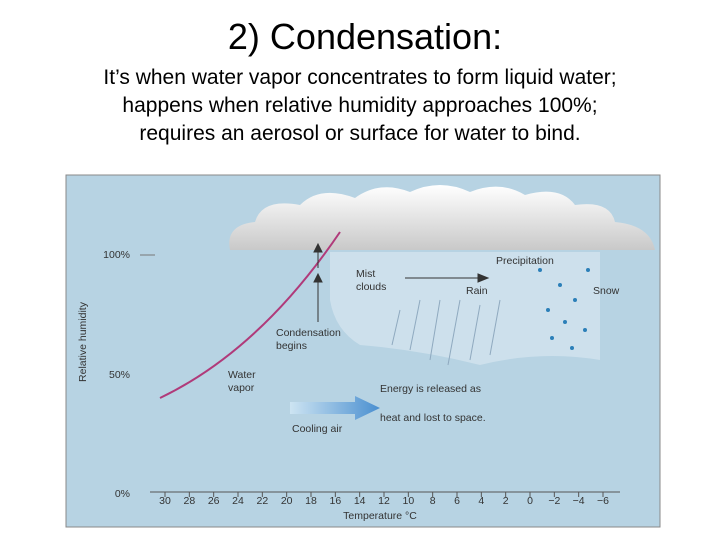 This screenshot has height=540, width=720. I want to click on x-tick-label: −4, so click(579, 501).